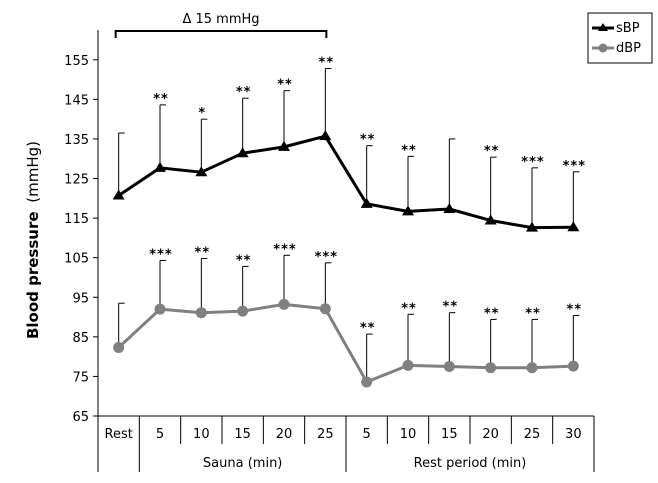 The image size is (658, 483). I want to click on y-tick-label: 125, so click(76, 180).